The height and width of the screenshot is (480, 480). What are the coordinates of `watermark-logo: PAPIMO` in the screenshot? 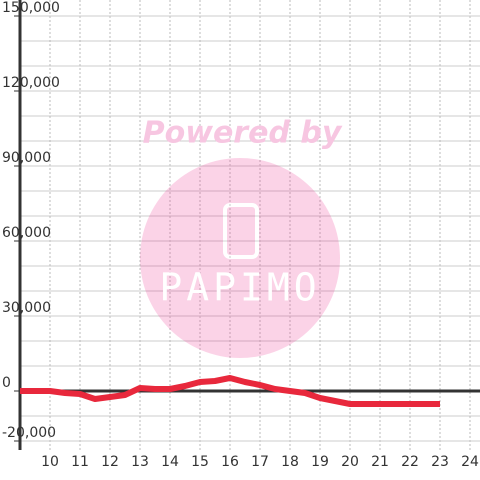 It's located at (239, 288).